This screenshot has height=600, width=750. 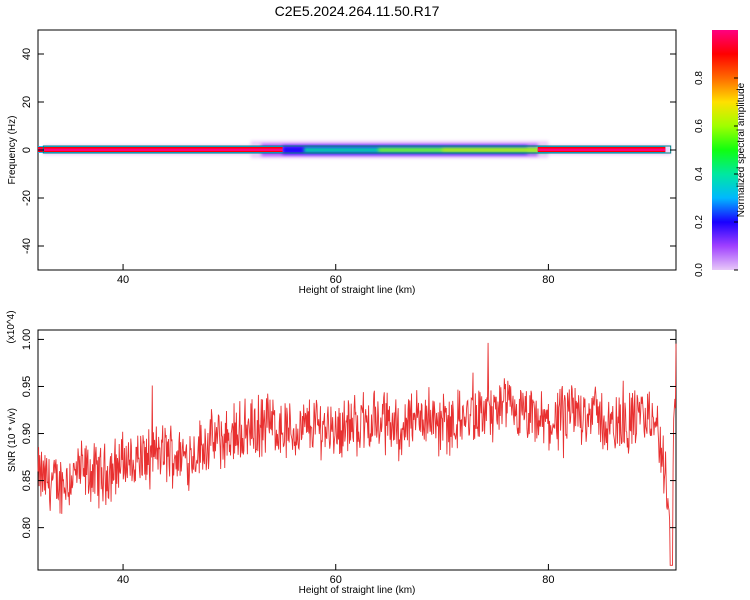 What do you see at coordinates (699, 270) in the screenshot?
I see `colorbar-tick-label: 0.0` at bounding box center [699, 270].